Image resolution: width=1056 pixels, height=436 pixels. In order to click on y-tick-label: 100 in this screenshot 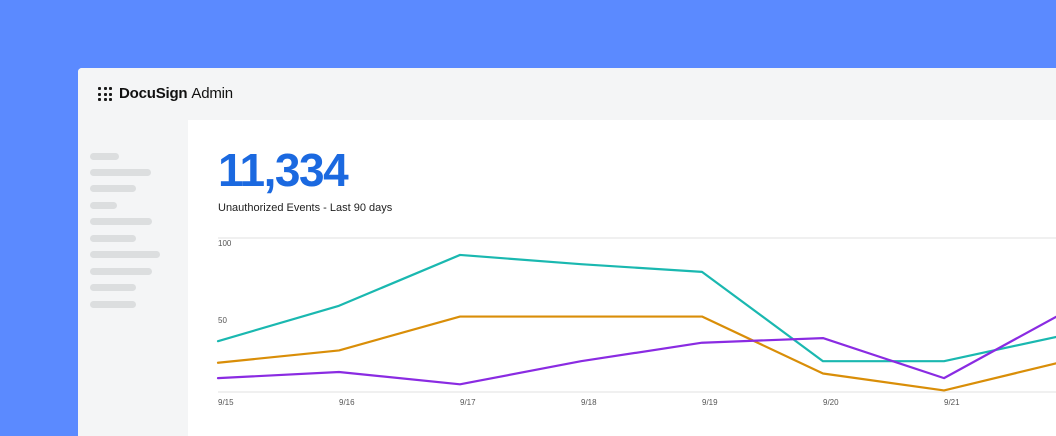, I will do `click(225, 243)`.